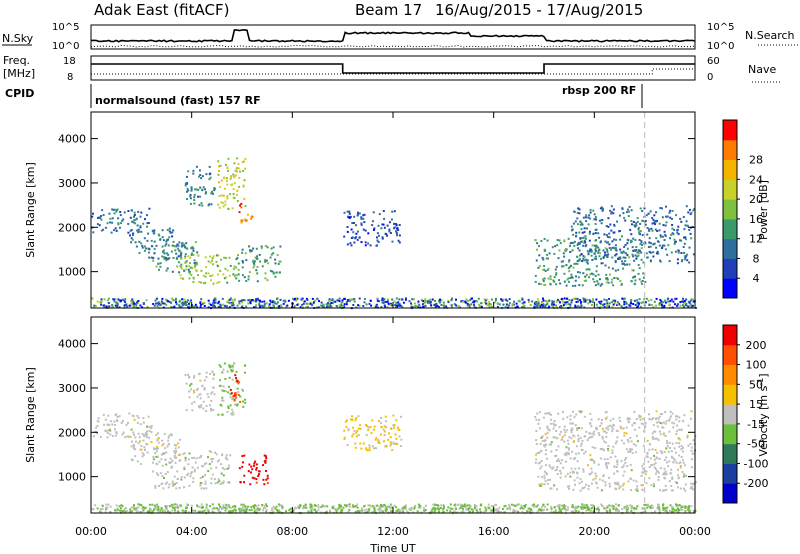  Describe the element at coordinates (756, 345) in the screenshot. I see `colorbar-tick-label: 200` at that location.